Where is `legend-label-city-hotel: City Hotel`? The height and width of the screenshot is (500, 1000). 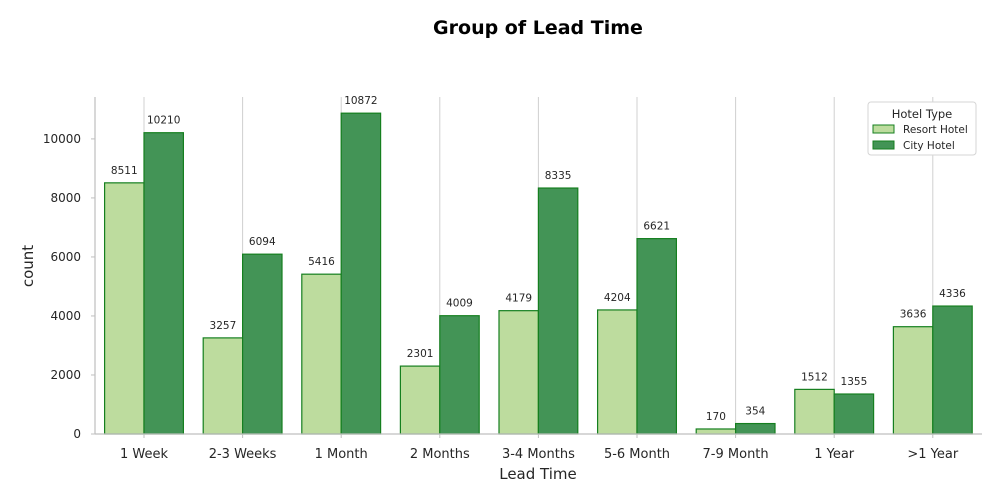
legend-label-city-hotel: City Hotel is located at coordinates (929, 146).